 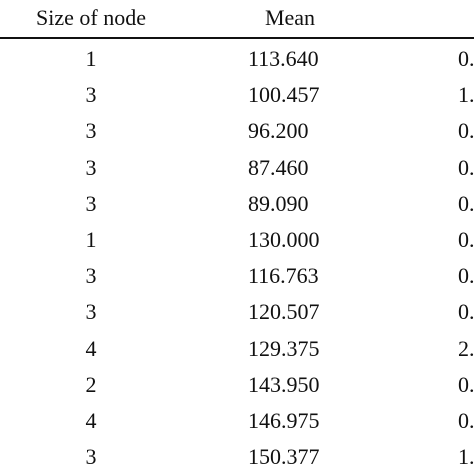 I want to click on header-divider, so click(x=237, y=38).